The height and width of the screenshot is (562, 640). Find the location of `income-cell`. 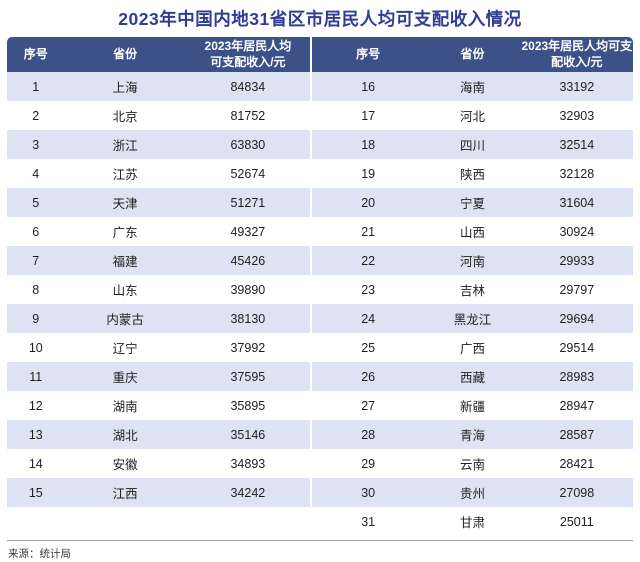

income-cell is located at coordinates (247, 521).